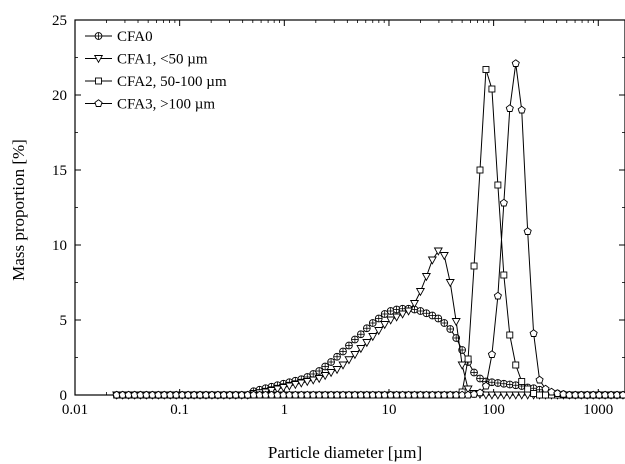 The height and width of the screenshot is (464, 625). What do you see at coordinates (345, 452) in the screenshot?
I see `x-axis-title: Particle diameter [µm]` at bounding box center [345, 452].